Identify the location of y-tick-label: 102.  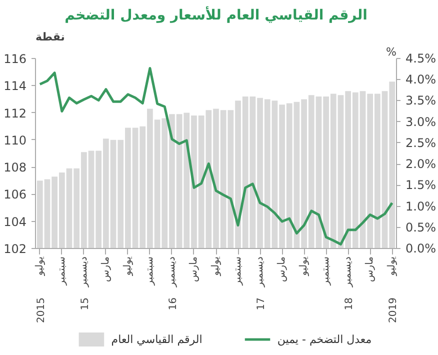
(15, 249).